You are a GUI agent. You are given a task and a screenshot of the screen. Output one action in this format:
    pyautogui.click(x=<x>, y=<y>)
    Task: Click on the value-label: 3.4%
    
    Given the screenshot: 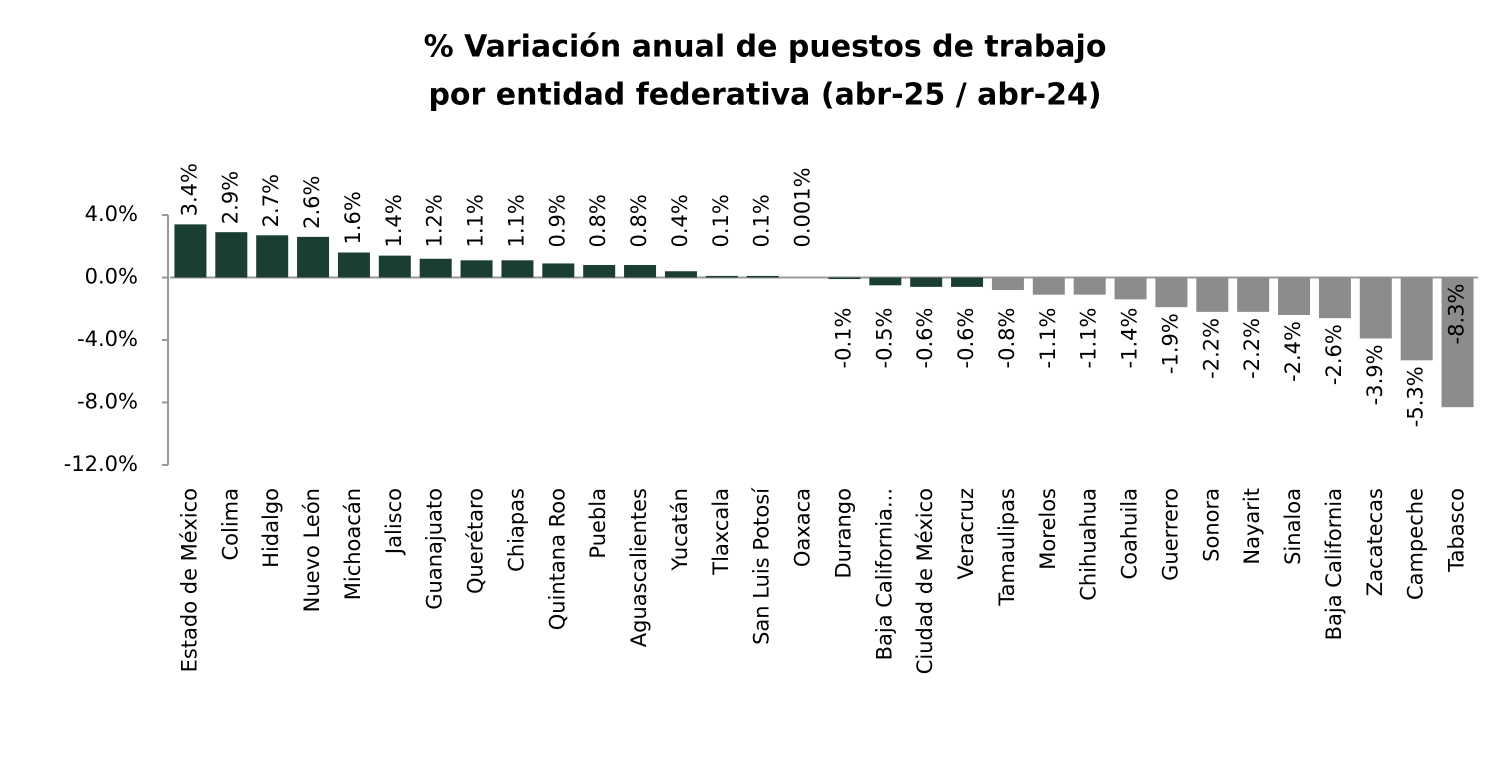 What is the action you would take?
    pyautogui.click(x=189, y=189)
    